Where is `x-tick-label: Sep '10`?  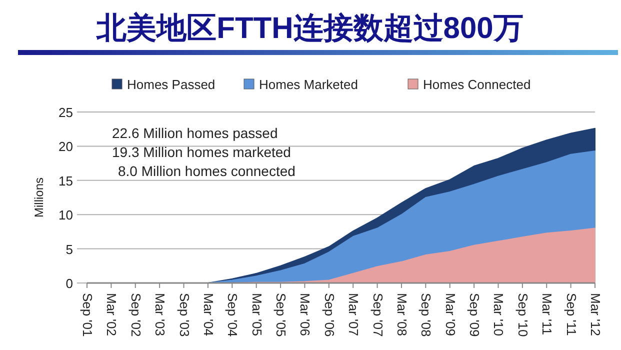
x-tick-label: Sep '10 is located at coordinates (522, 315).